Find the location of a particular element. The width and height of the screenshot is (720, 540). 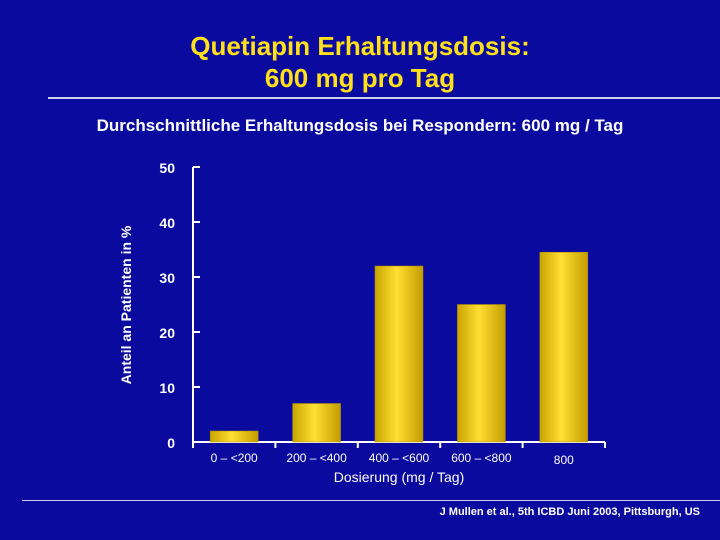

x-tick-label: 400 – <600 is located at coordinates (399, 458).